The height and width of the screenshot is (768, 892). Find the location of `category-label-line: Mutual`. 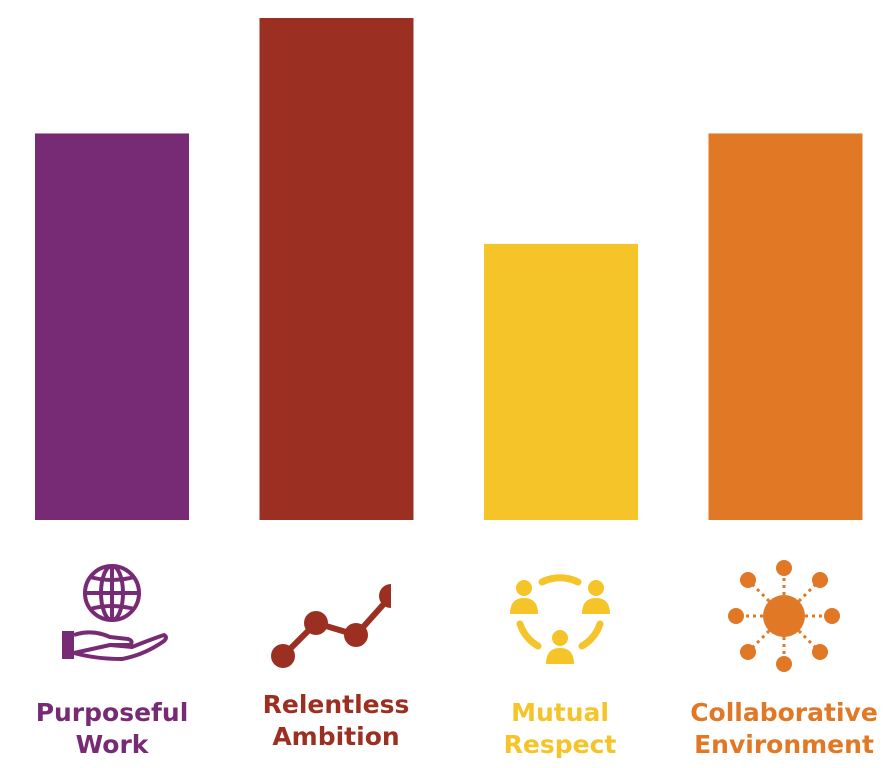

category-label-line: Mutual is located at coordinates (560, 712).